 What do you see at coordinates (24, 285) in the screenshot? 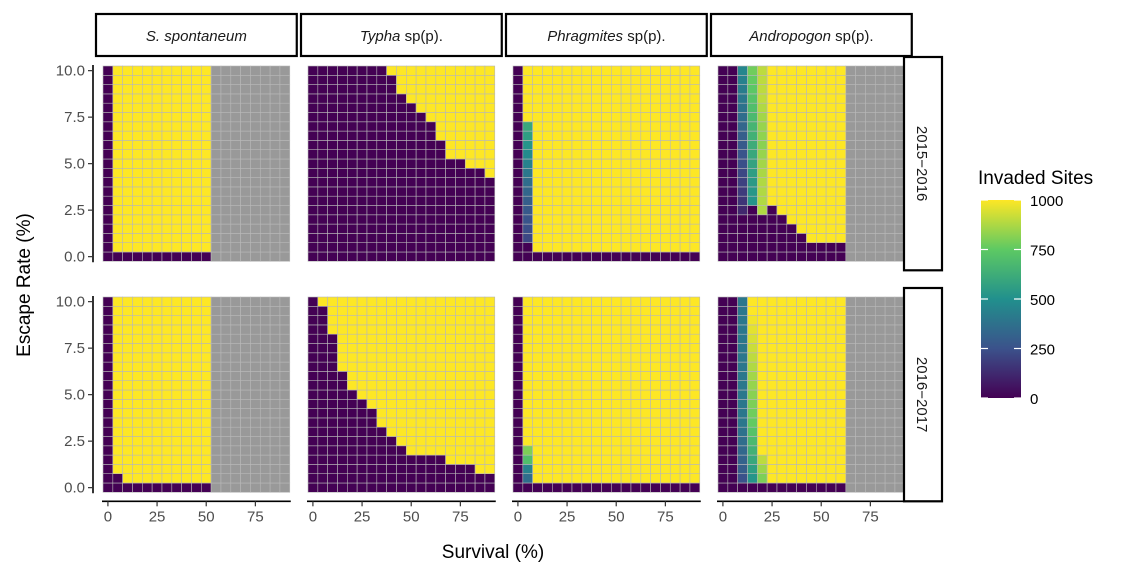
I see `y-axis-title: Escape Rate (%)` at bounding box center [24, 285].